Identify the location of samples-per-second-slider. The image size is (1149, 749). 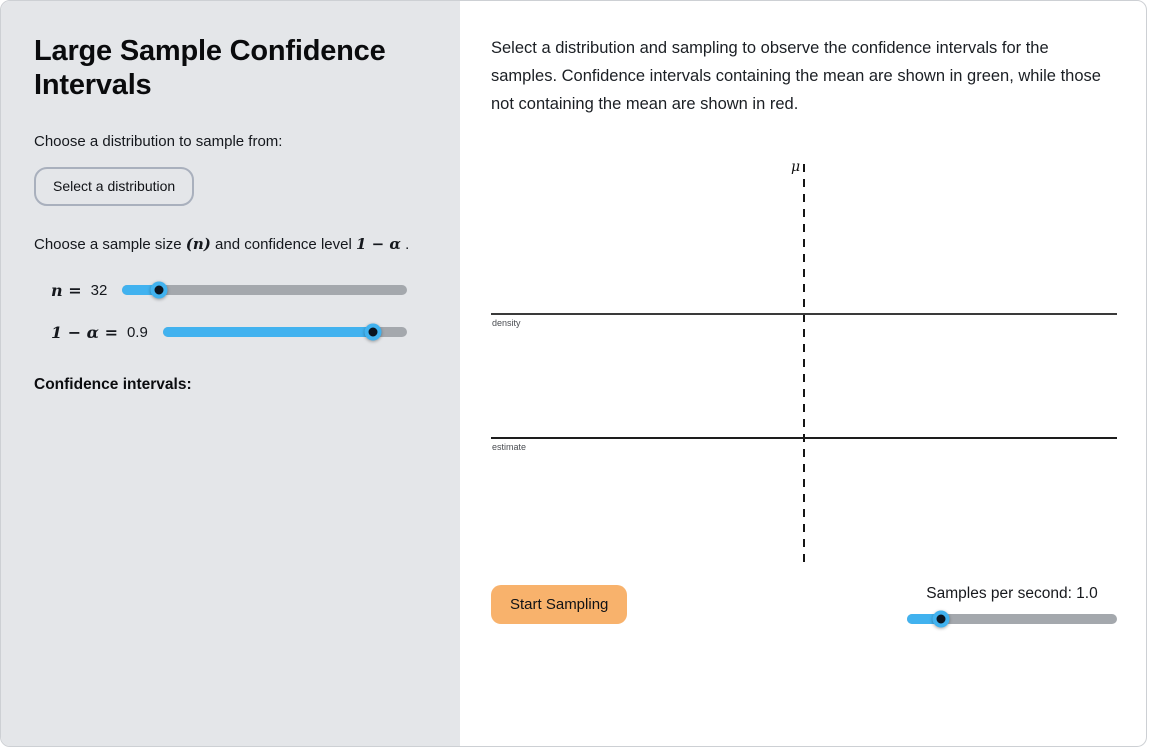
(1012, 619).